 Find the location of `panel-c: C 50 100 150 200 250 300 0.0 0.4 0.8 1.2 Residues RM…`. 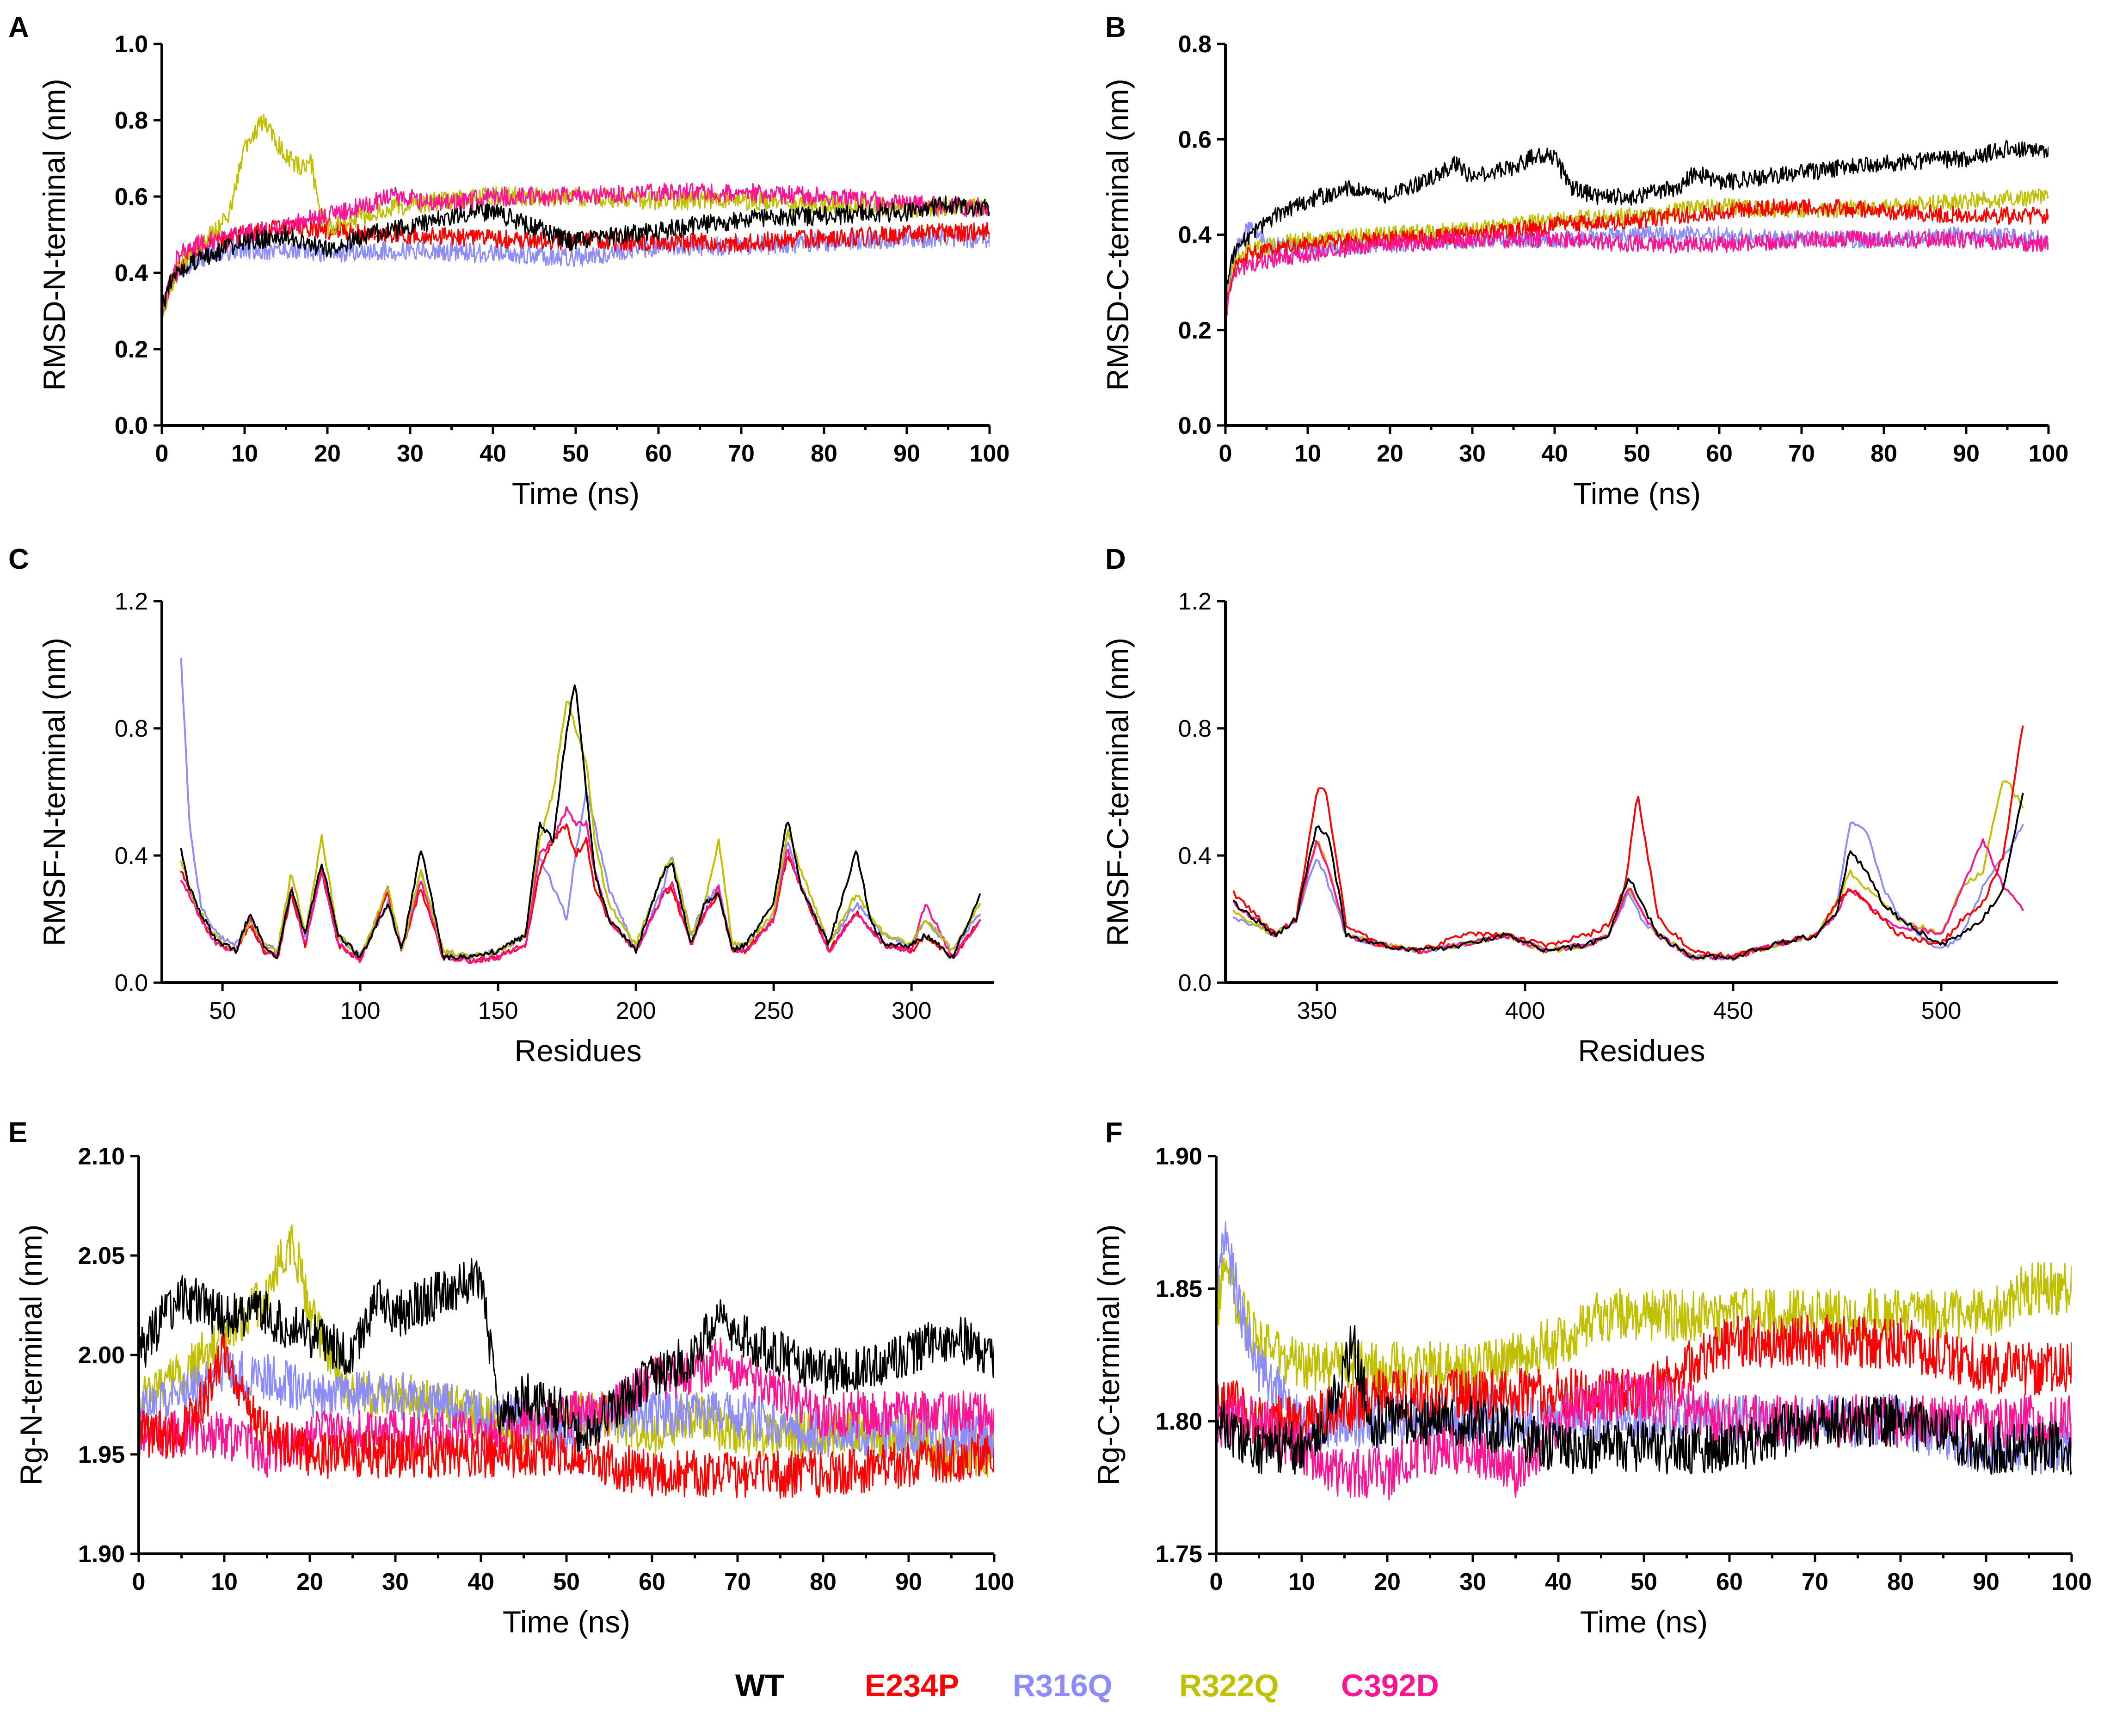

panel-c: C 50 100 150 200 250 300 0.0 0.4 0.8 1.2 Residues RM… is located at coordinates (501, 805).